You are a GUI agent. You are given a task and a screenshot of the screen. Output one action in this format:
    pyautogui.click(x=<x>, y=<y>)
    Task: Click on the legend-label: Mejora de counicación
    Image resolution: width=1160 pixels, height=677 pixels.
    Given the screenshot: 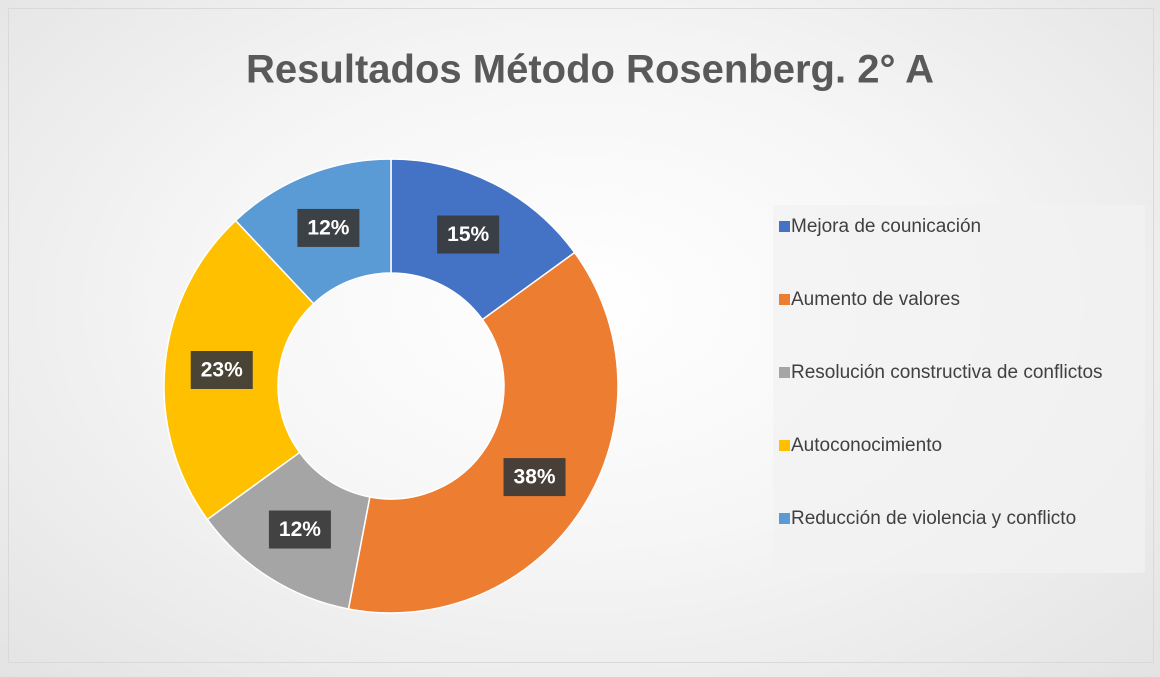 What is the action you would take?
    pyautogui.click(x=886, y=226)
    